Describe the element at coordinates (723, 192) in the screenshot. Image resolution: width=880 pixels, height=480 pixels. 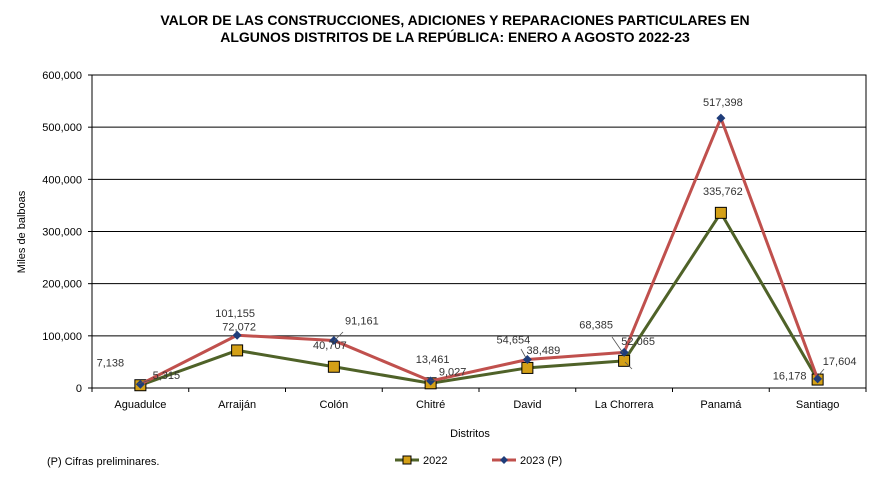
I see `data-label: 335,762` at that location.